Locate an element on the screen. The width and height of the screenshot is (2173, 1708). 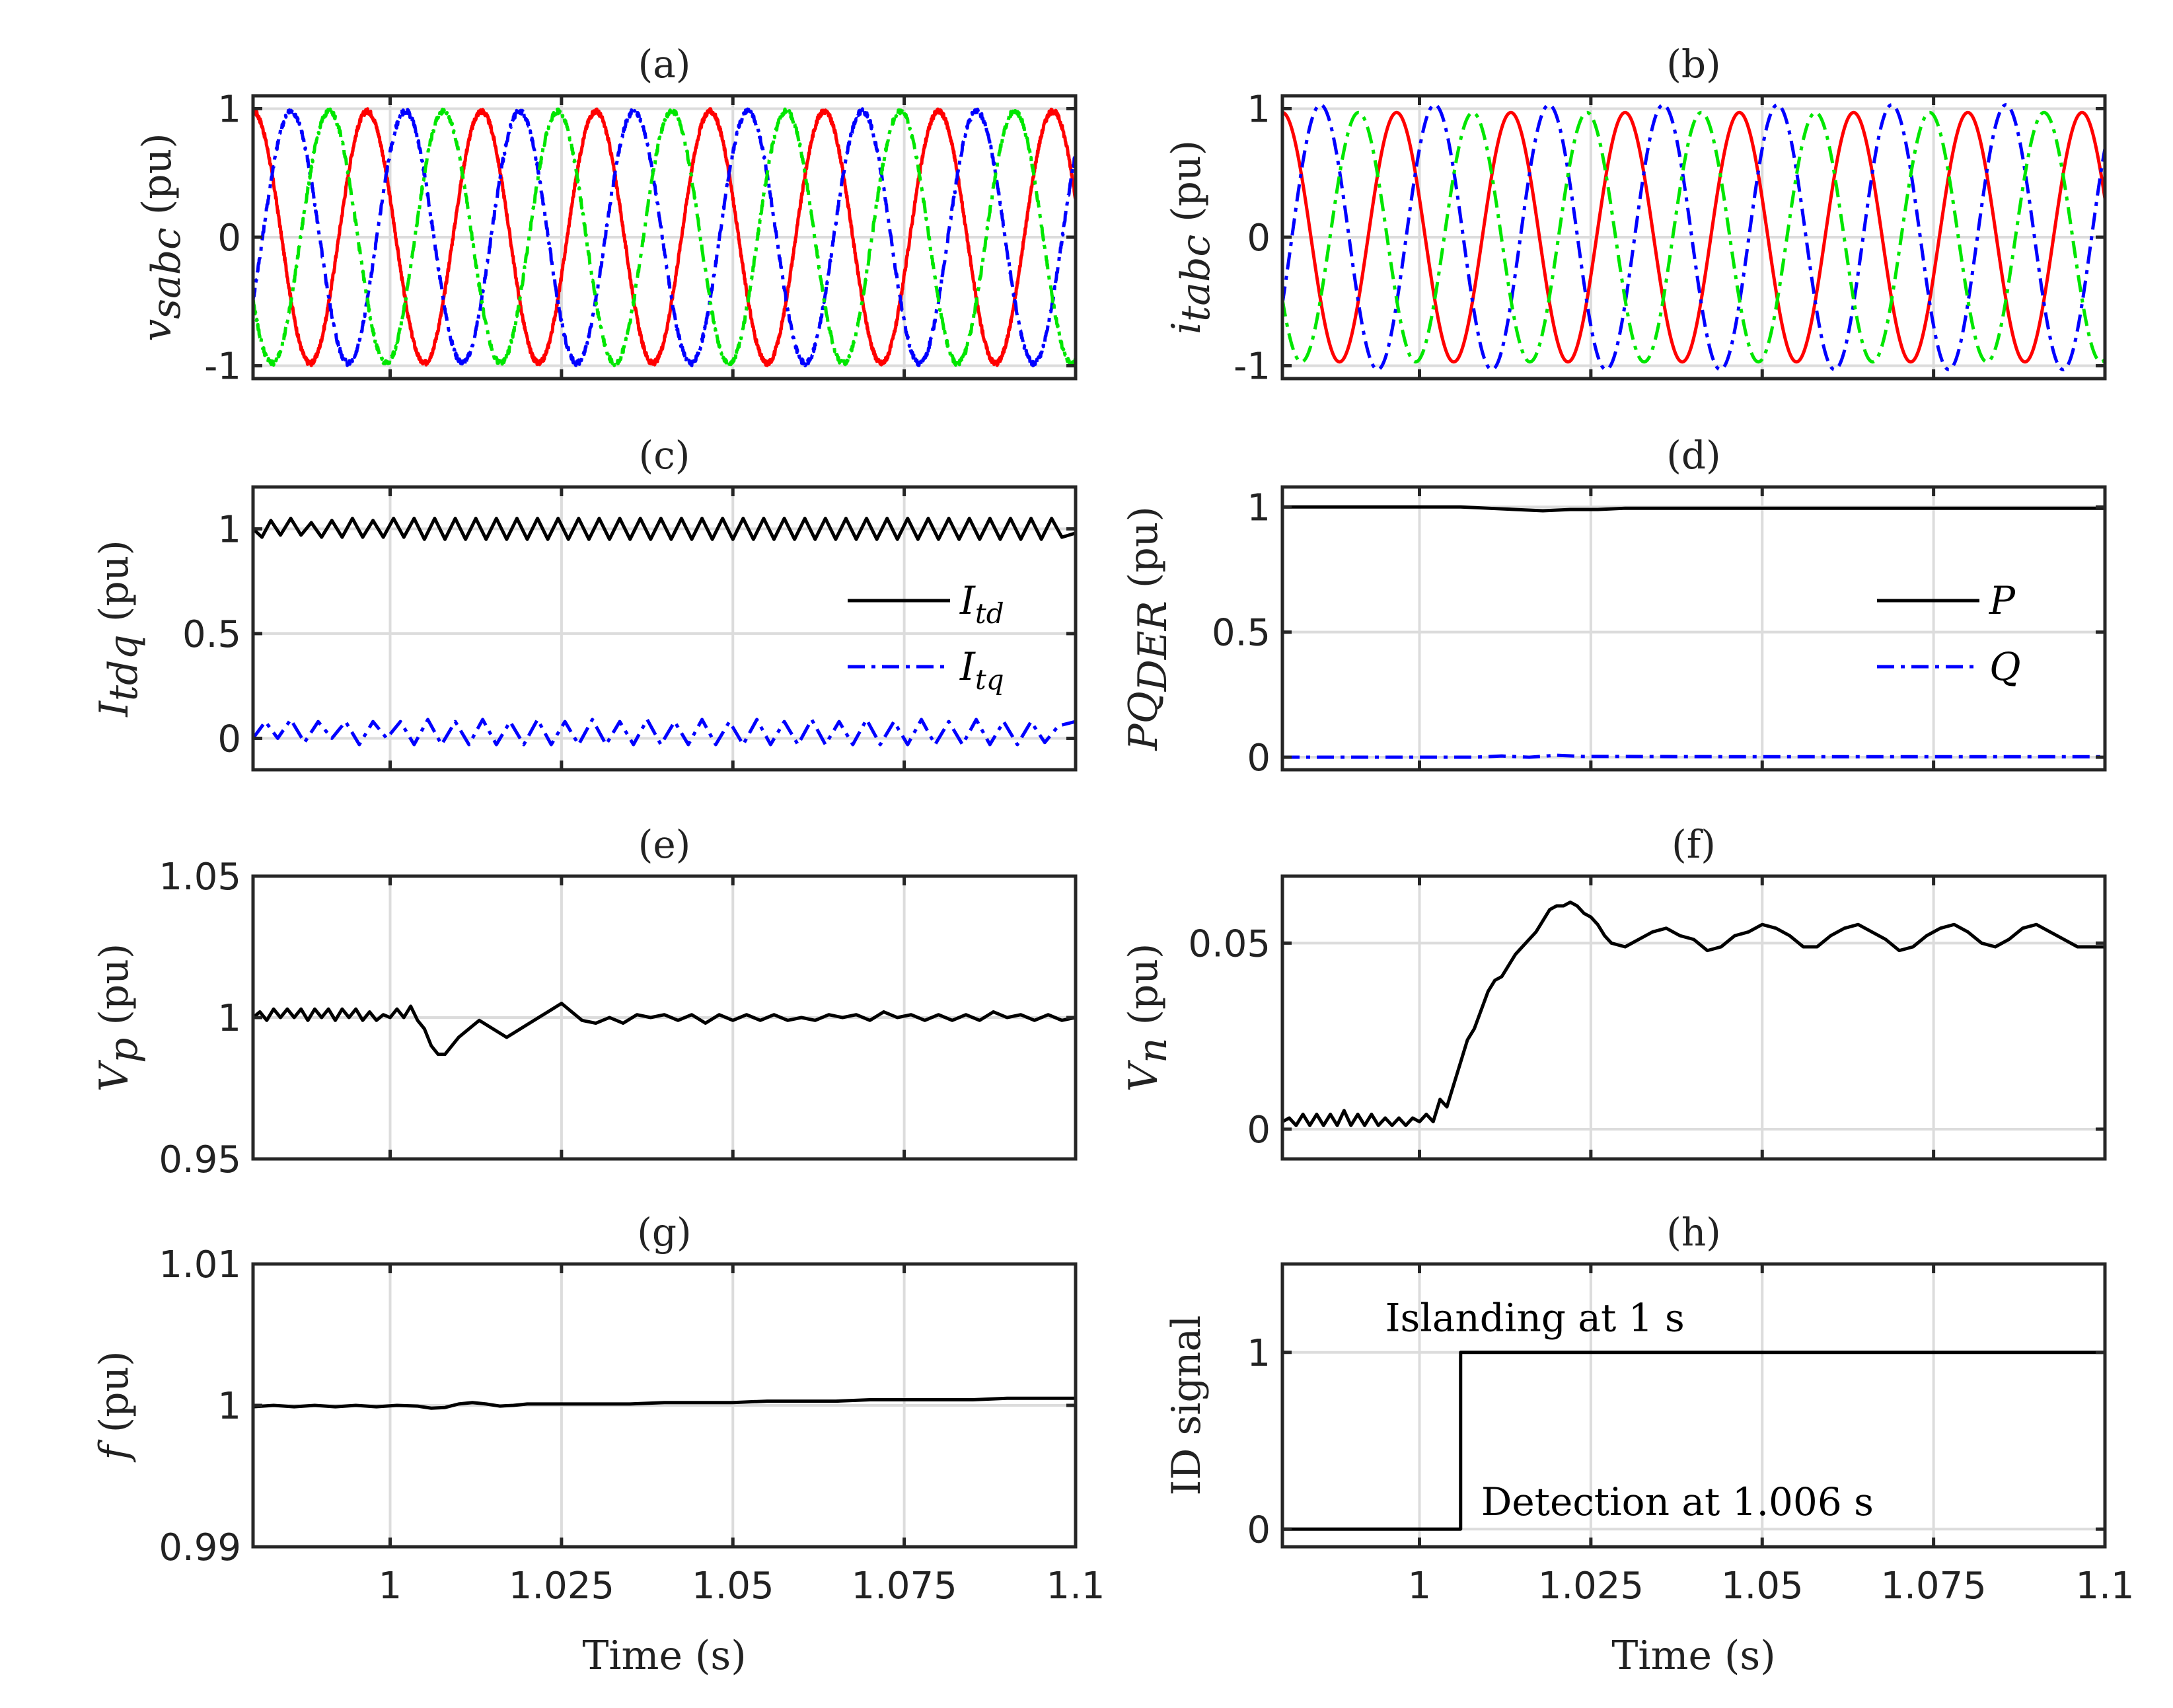
y-axis-label: Itdq (pu) is located at coordinates (119, 629).